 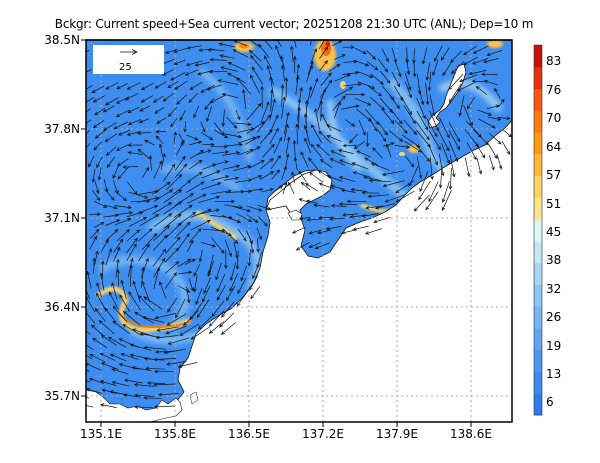 What do you see at coordinates (447, 96) in the screenshot?
I see `land-sado` at bounding box center [447, 96].